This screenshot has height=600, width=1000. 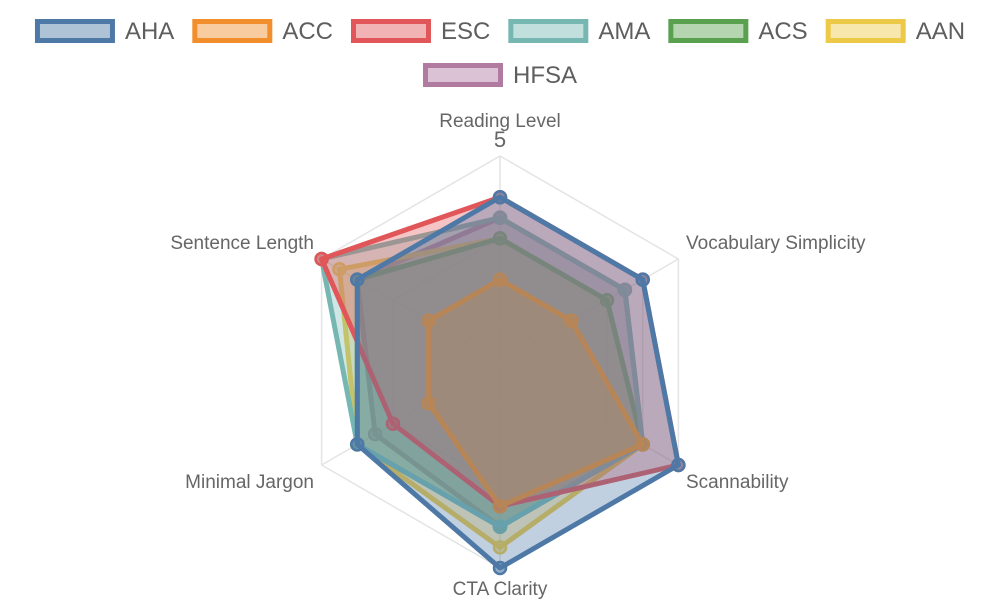 I want to click on legend-item-hfsa: HFSA, so click(x=499, y=75).